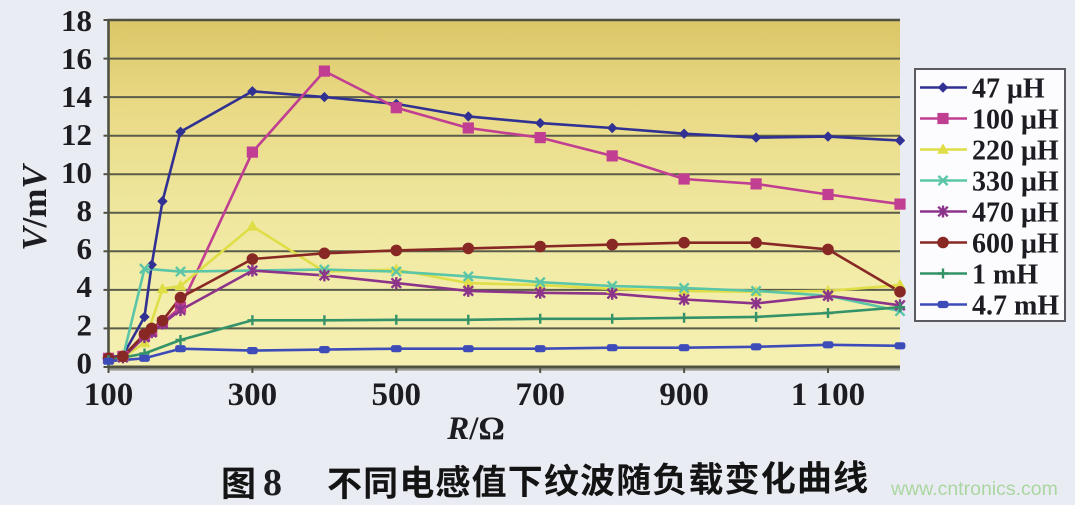 The image size is (1075, 505). I want to click on svg-text: V/mV, so click(34, 207).